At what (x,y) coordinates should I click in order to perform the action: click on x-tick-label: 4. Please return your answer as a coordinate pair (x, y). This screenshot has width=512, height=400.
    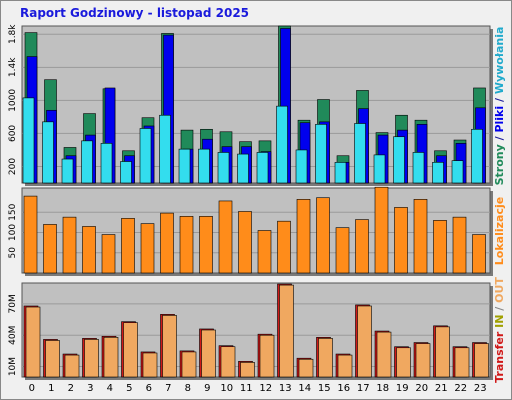
    Looking at the image, I should click on (110, 388).